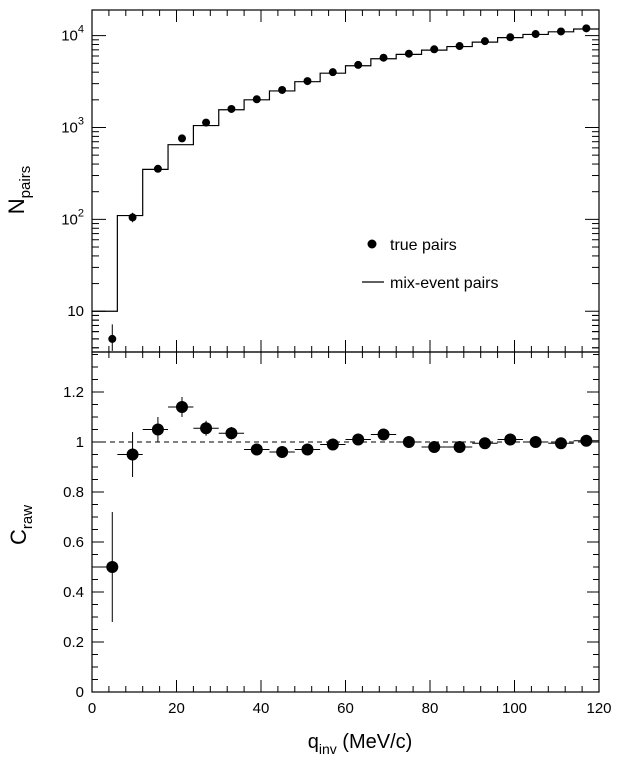  What do you see at coordinates (80, 442) in the screenshot?
I see `y-tick-label: 1` at bounding box center [80, 442].